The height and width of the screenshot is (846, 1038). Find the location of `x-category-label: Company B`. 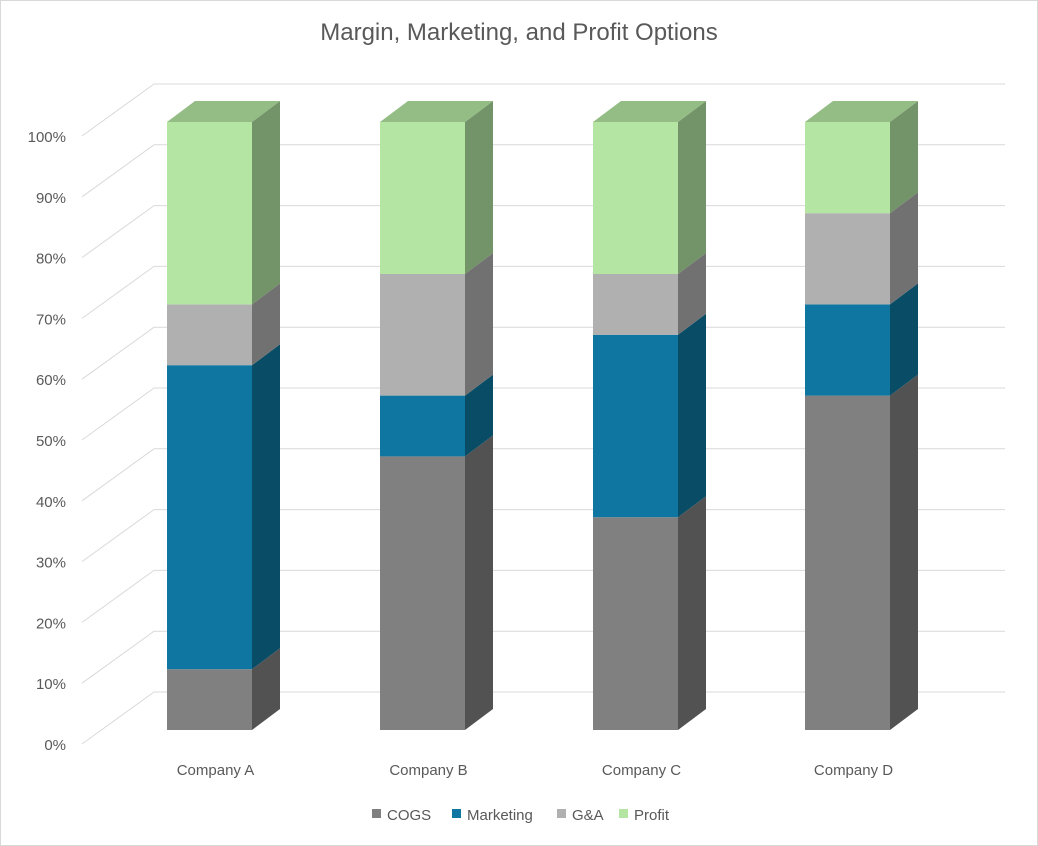

x-category-label: Company B is located at coordinates (428, 770).